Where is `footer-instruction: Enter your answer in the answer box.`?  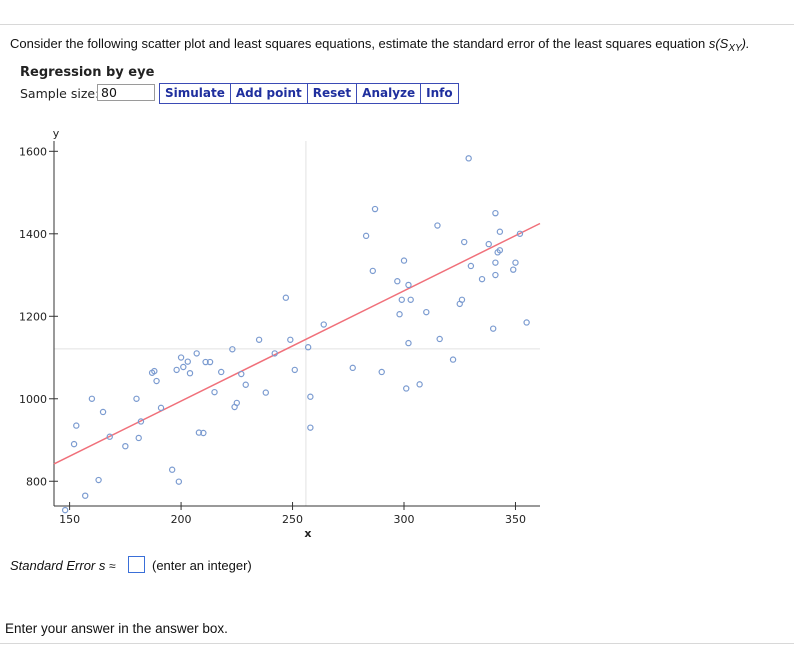 footer-instruction: Enter your answer in the answer box. is located at coordinates (116, 628).